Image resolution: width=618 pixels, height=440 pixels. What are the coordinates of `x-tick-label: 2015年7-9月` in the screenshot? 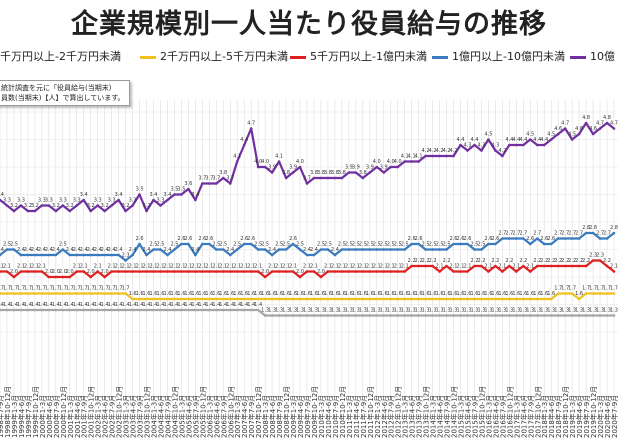 It's located at (474, 416).